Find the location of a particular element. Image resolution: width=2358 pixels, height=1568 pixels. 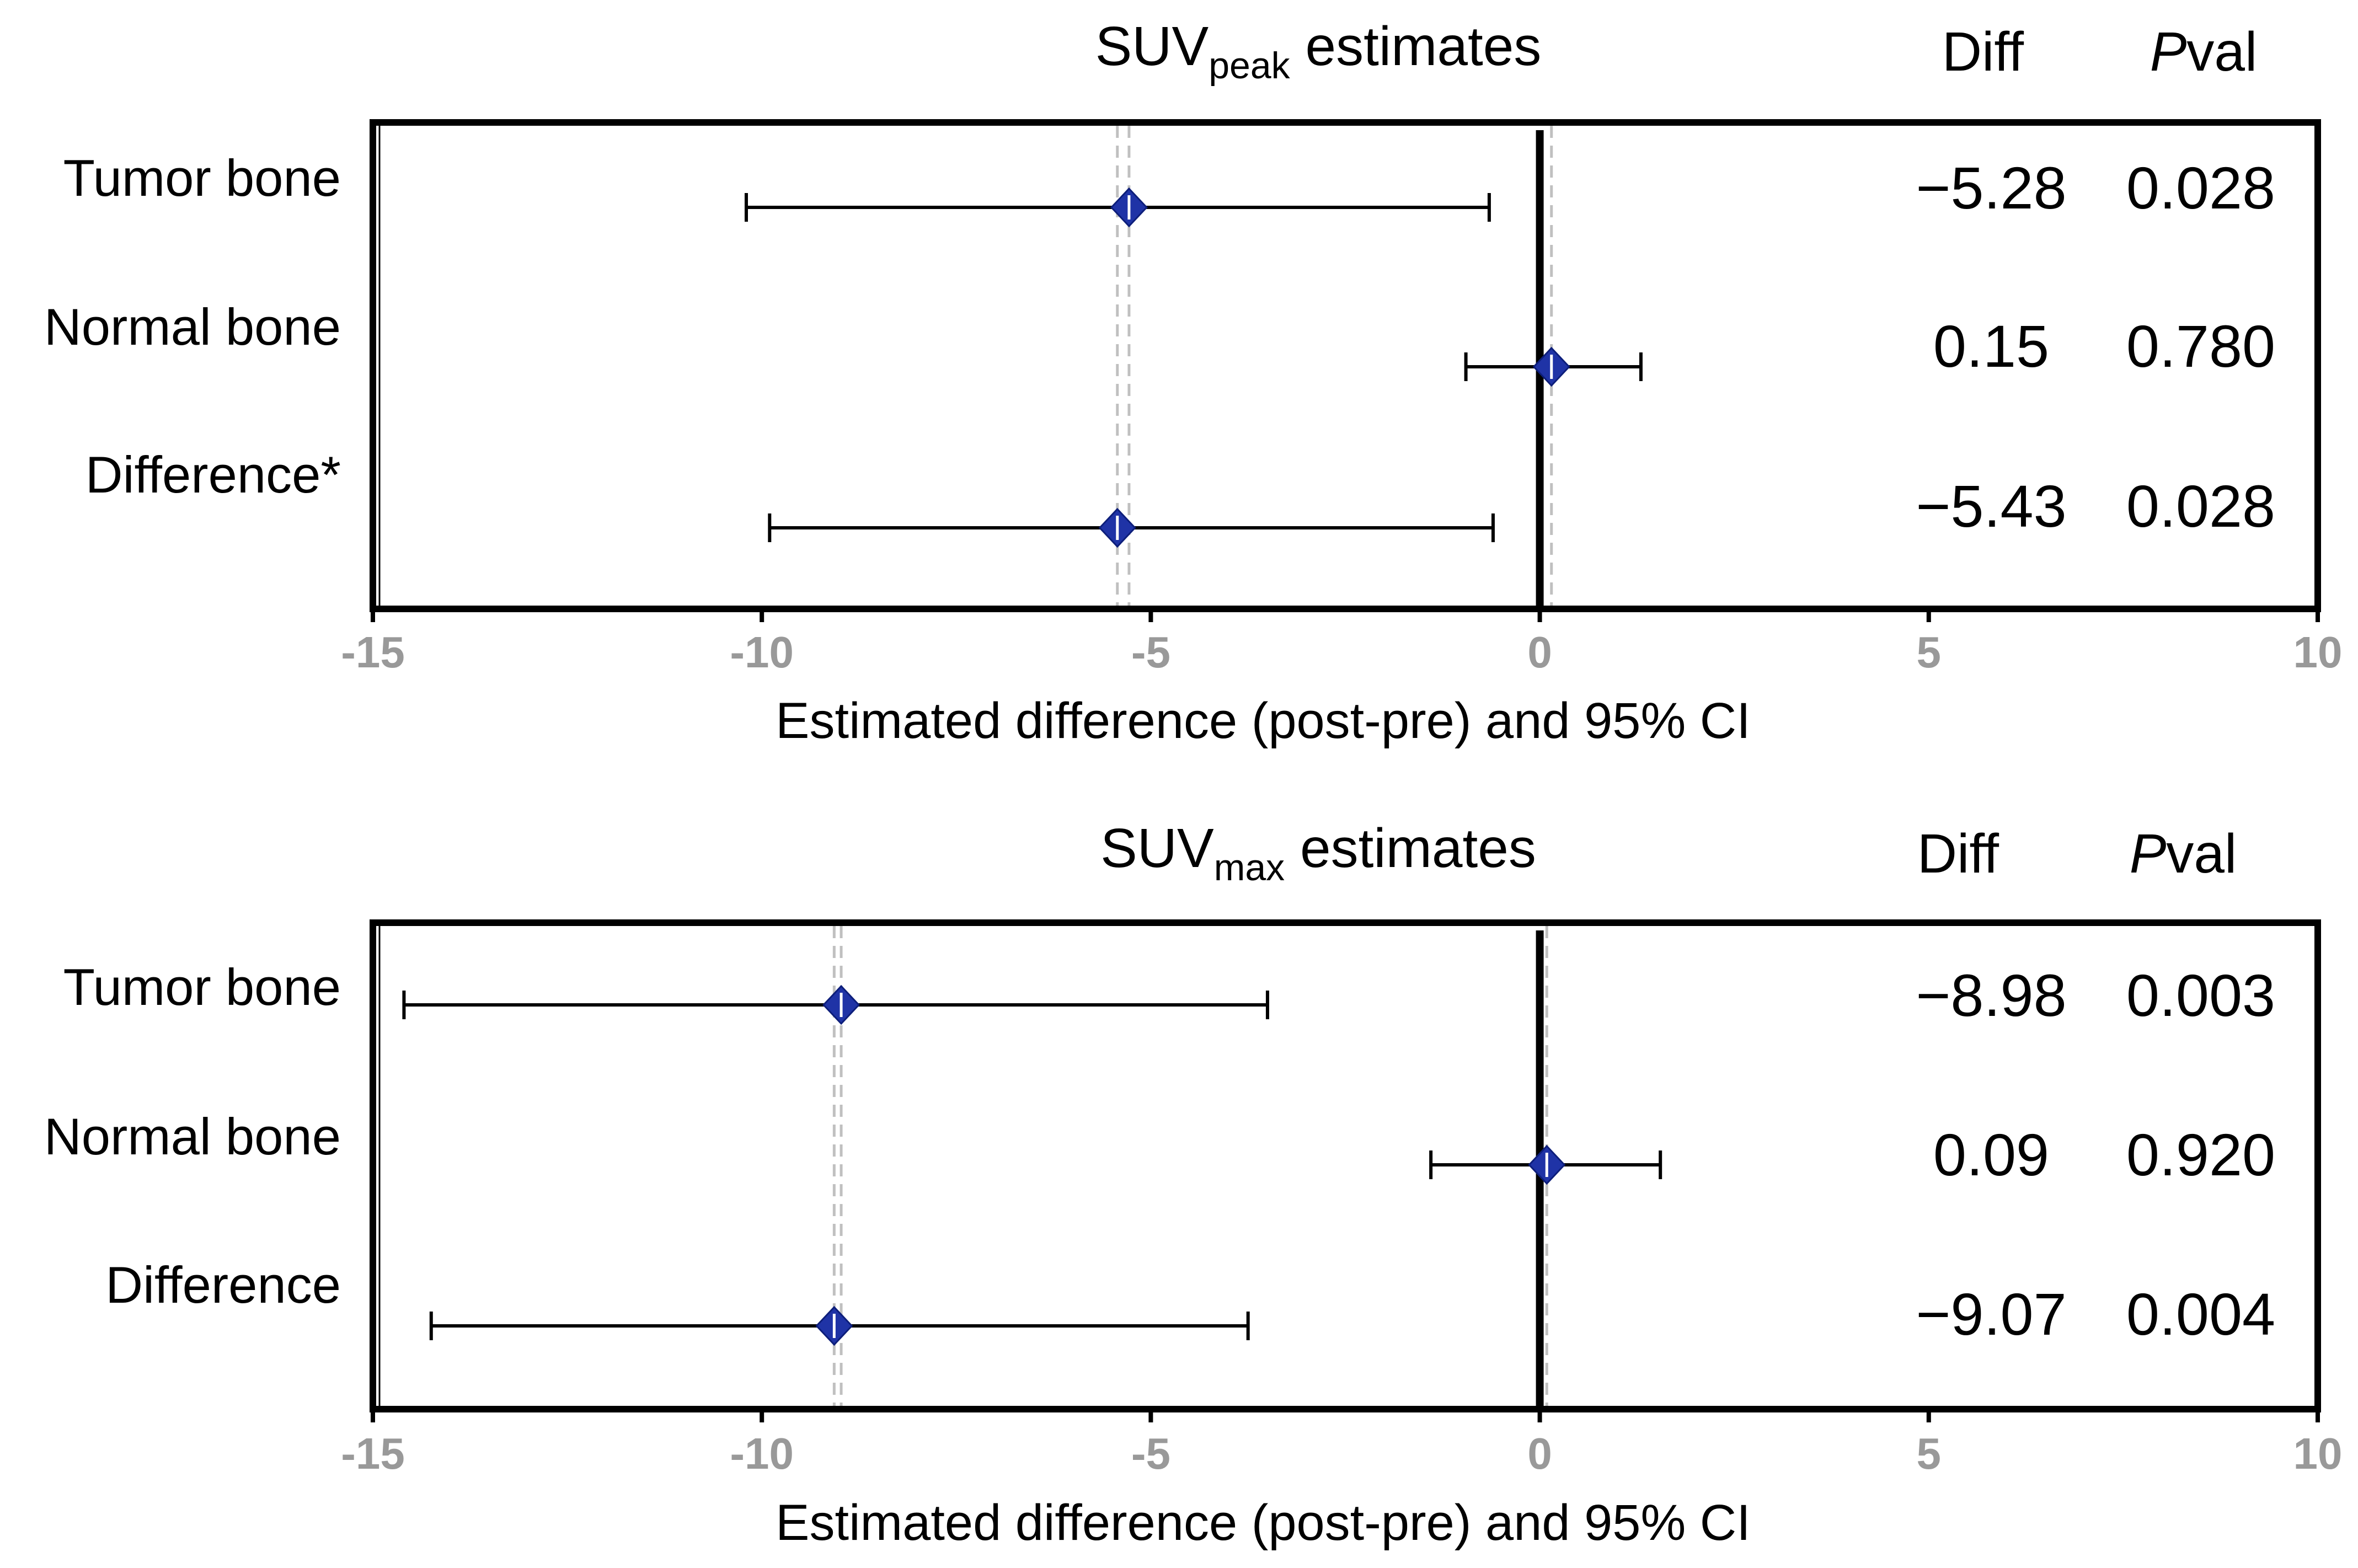

diff-value: −9.07 is located at coordinates (1991, 1314).